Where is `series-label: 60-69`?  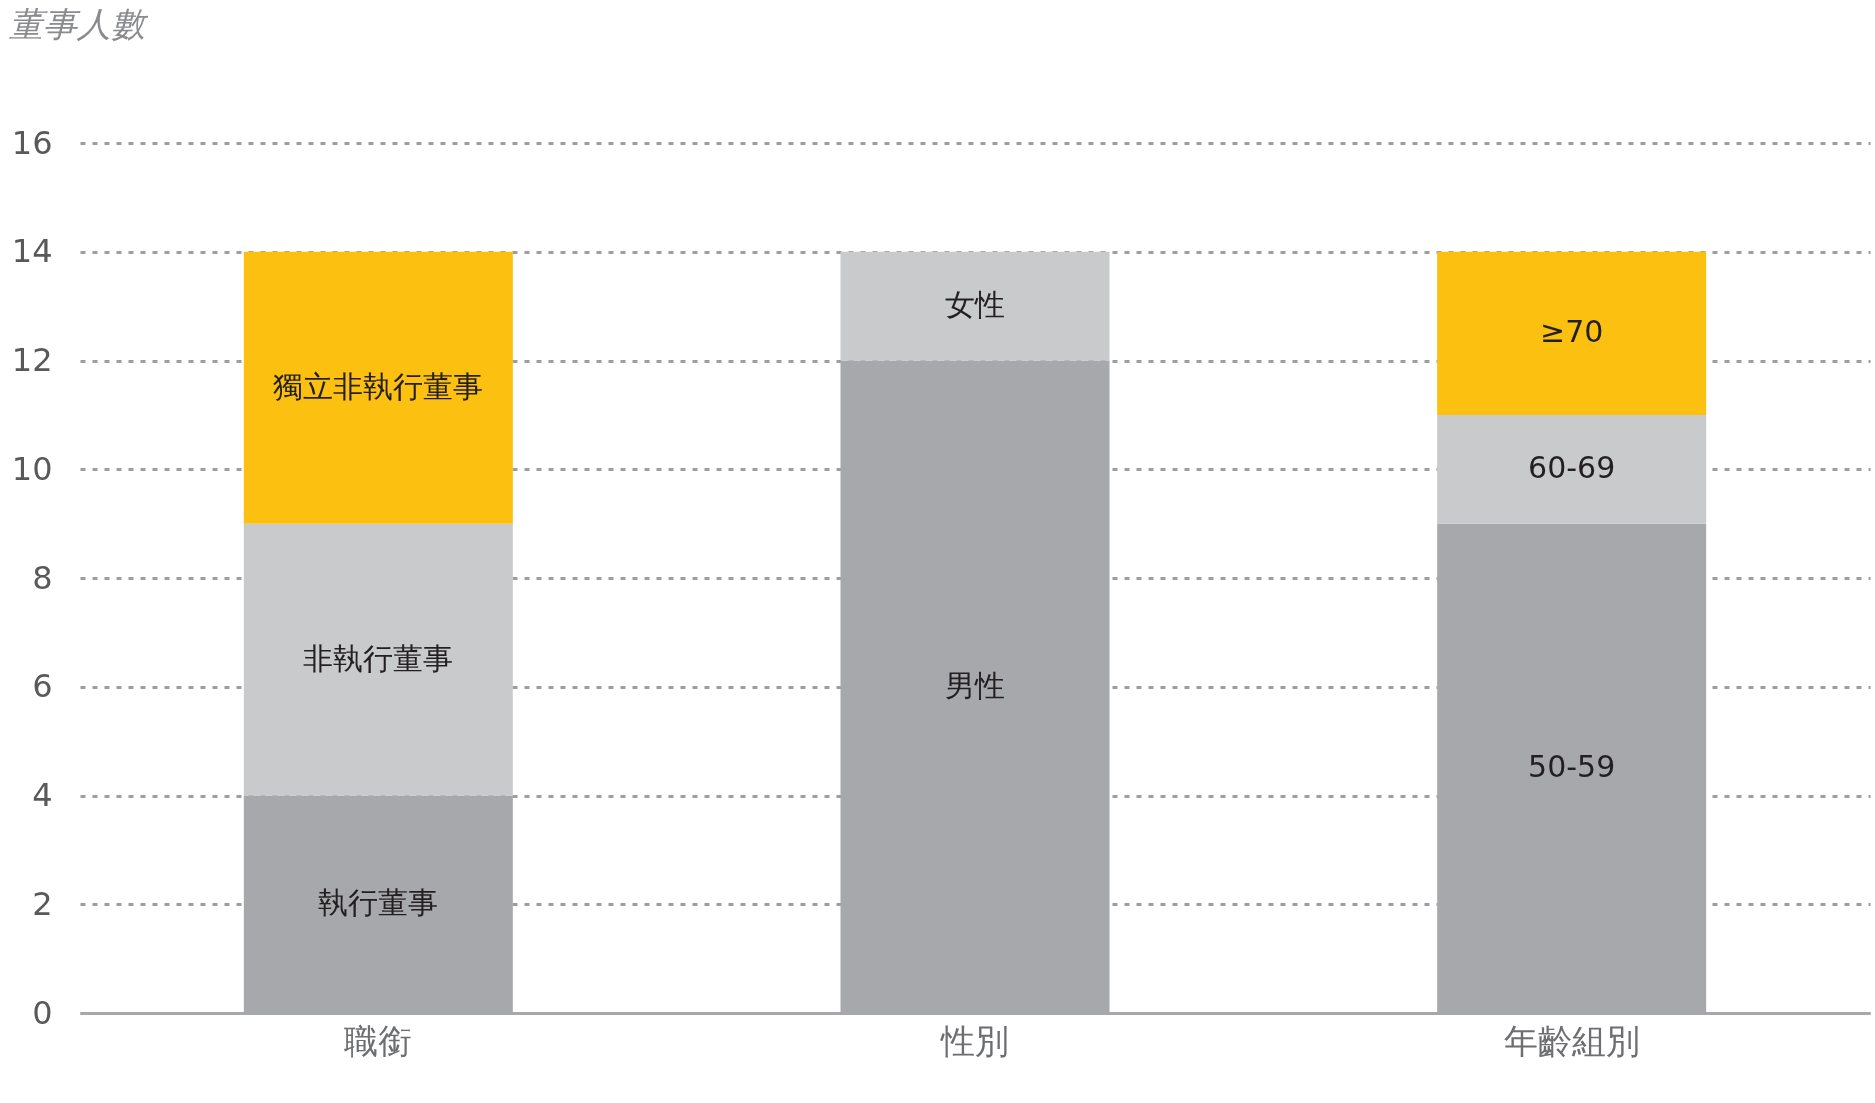
series-label: 60-69 is located at coordinates (1572, 468).